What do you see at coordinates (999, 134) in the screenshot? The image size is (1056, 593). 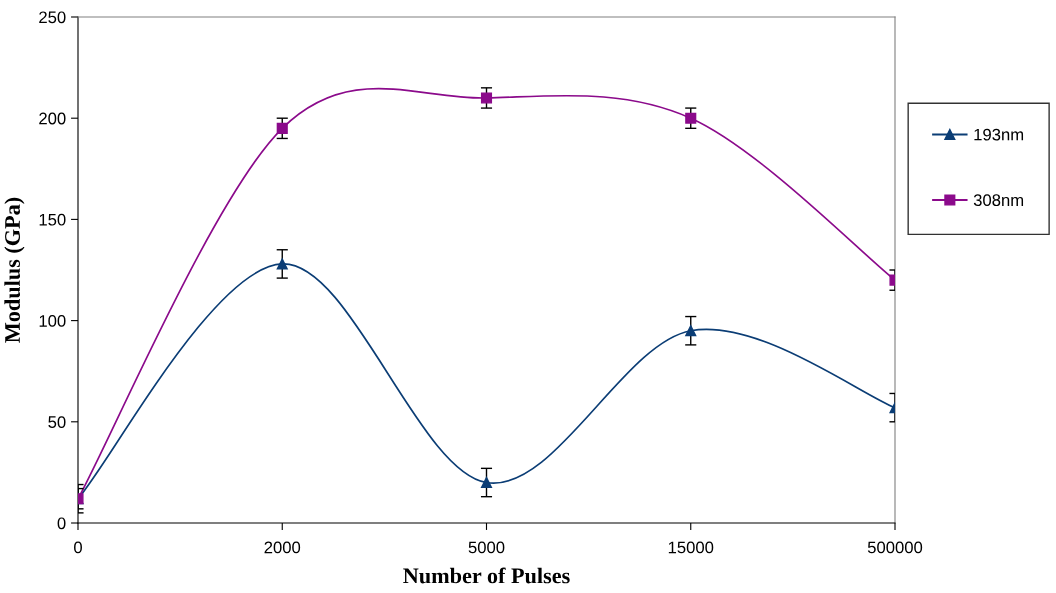 I see `legend-label: 193nm` at bounding box center [999, 134].